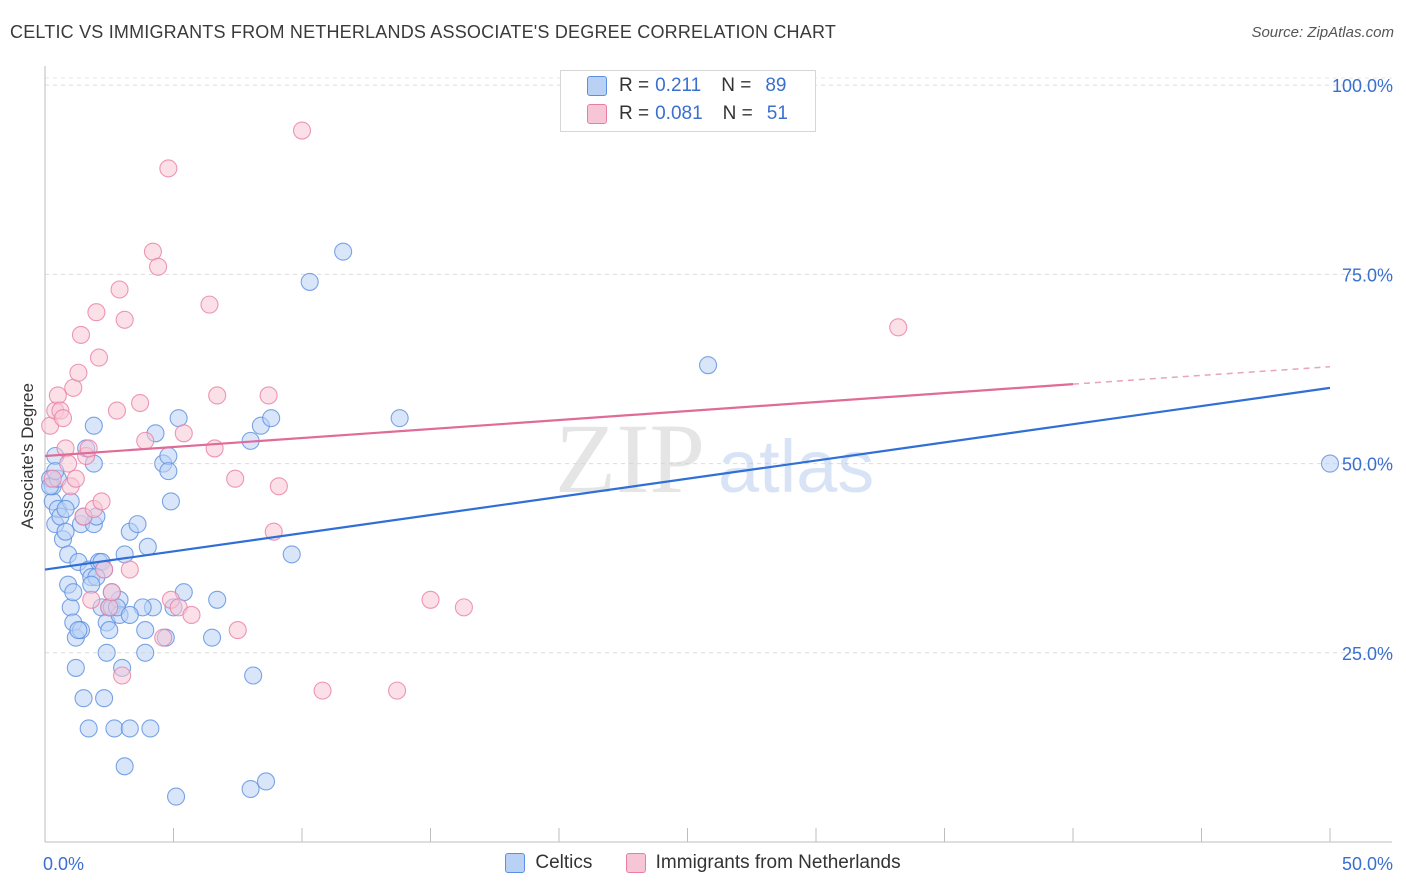  What do you see at coordinates (1367, 864) in the screenshot?
I see `x-tick-label: 50.0%` at bounding box center [1367, 864].